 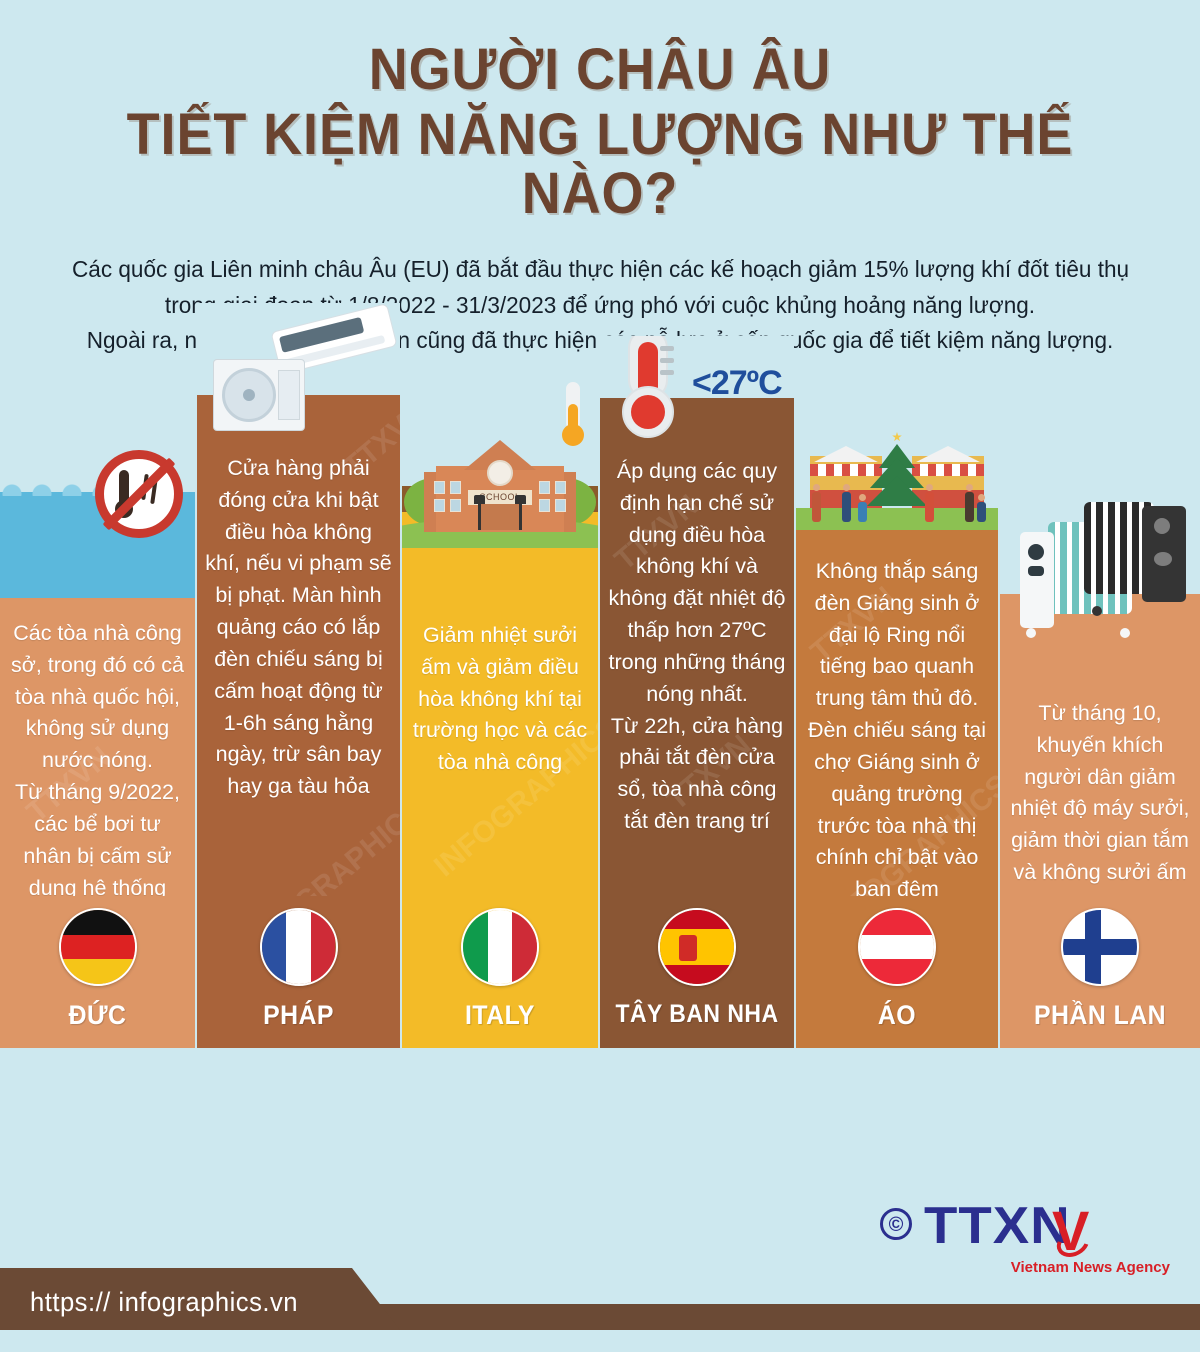 What do you see at coordinates (1100, 947) in the screenshot?
I see `finland-flag` at bounding box center [1100, 947].